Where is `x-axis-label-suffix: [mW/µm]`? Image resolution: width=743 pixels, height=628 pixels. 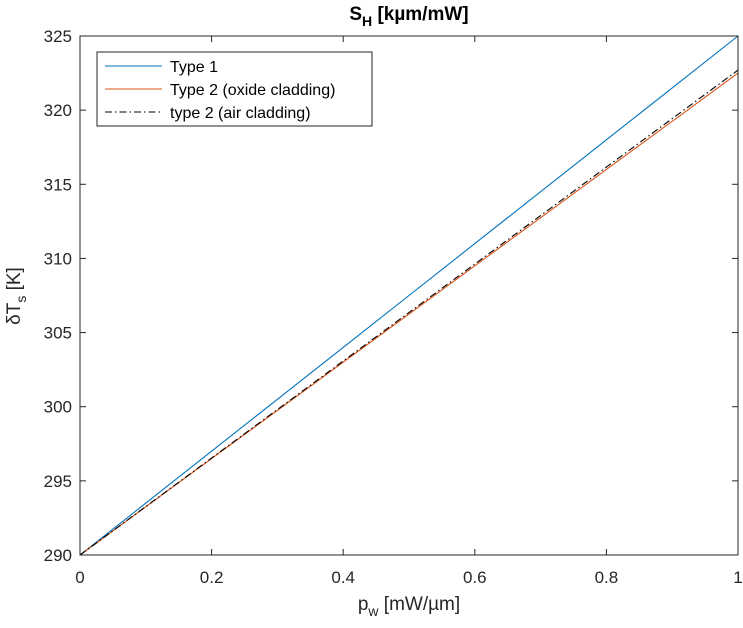
x-axis-label-suffix: [mW/µm] is located at coordinates (420, 604).